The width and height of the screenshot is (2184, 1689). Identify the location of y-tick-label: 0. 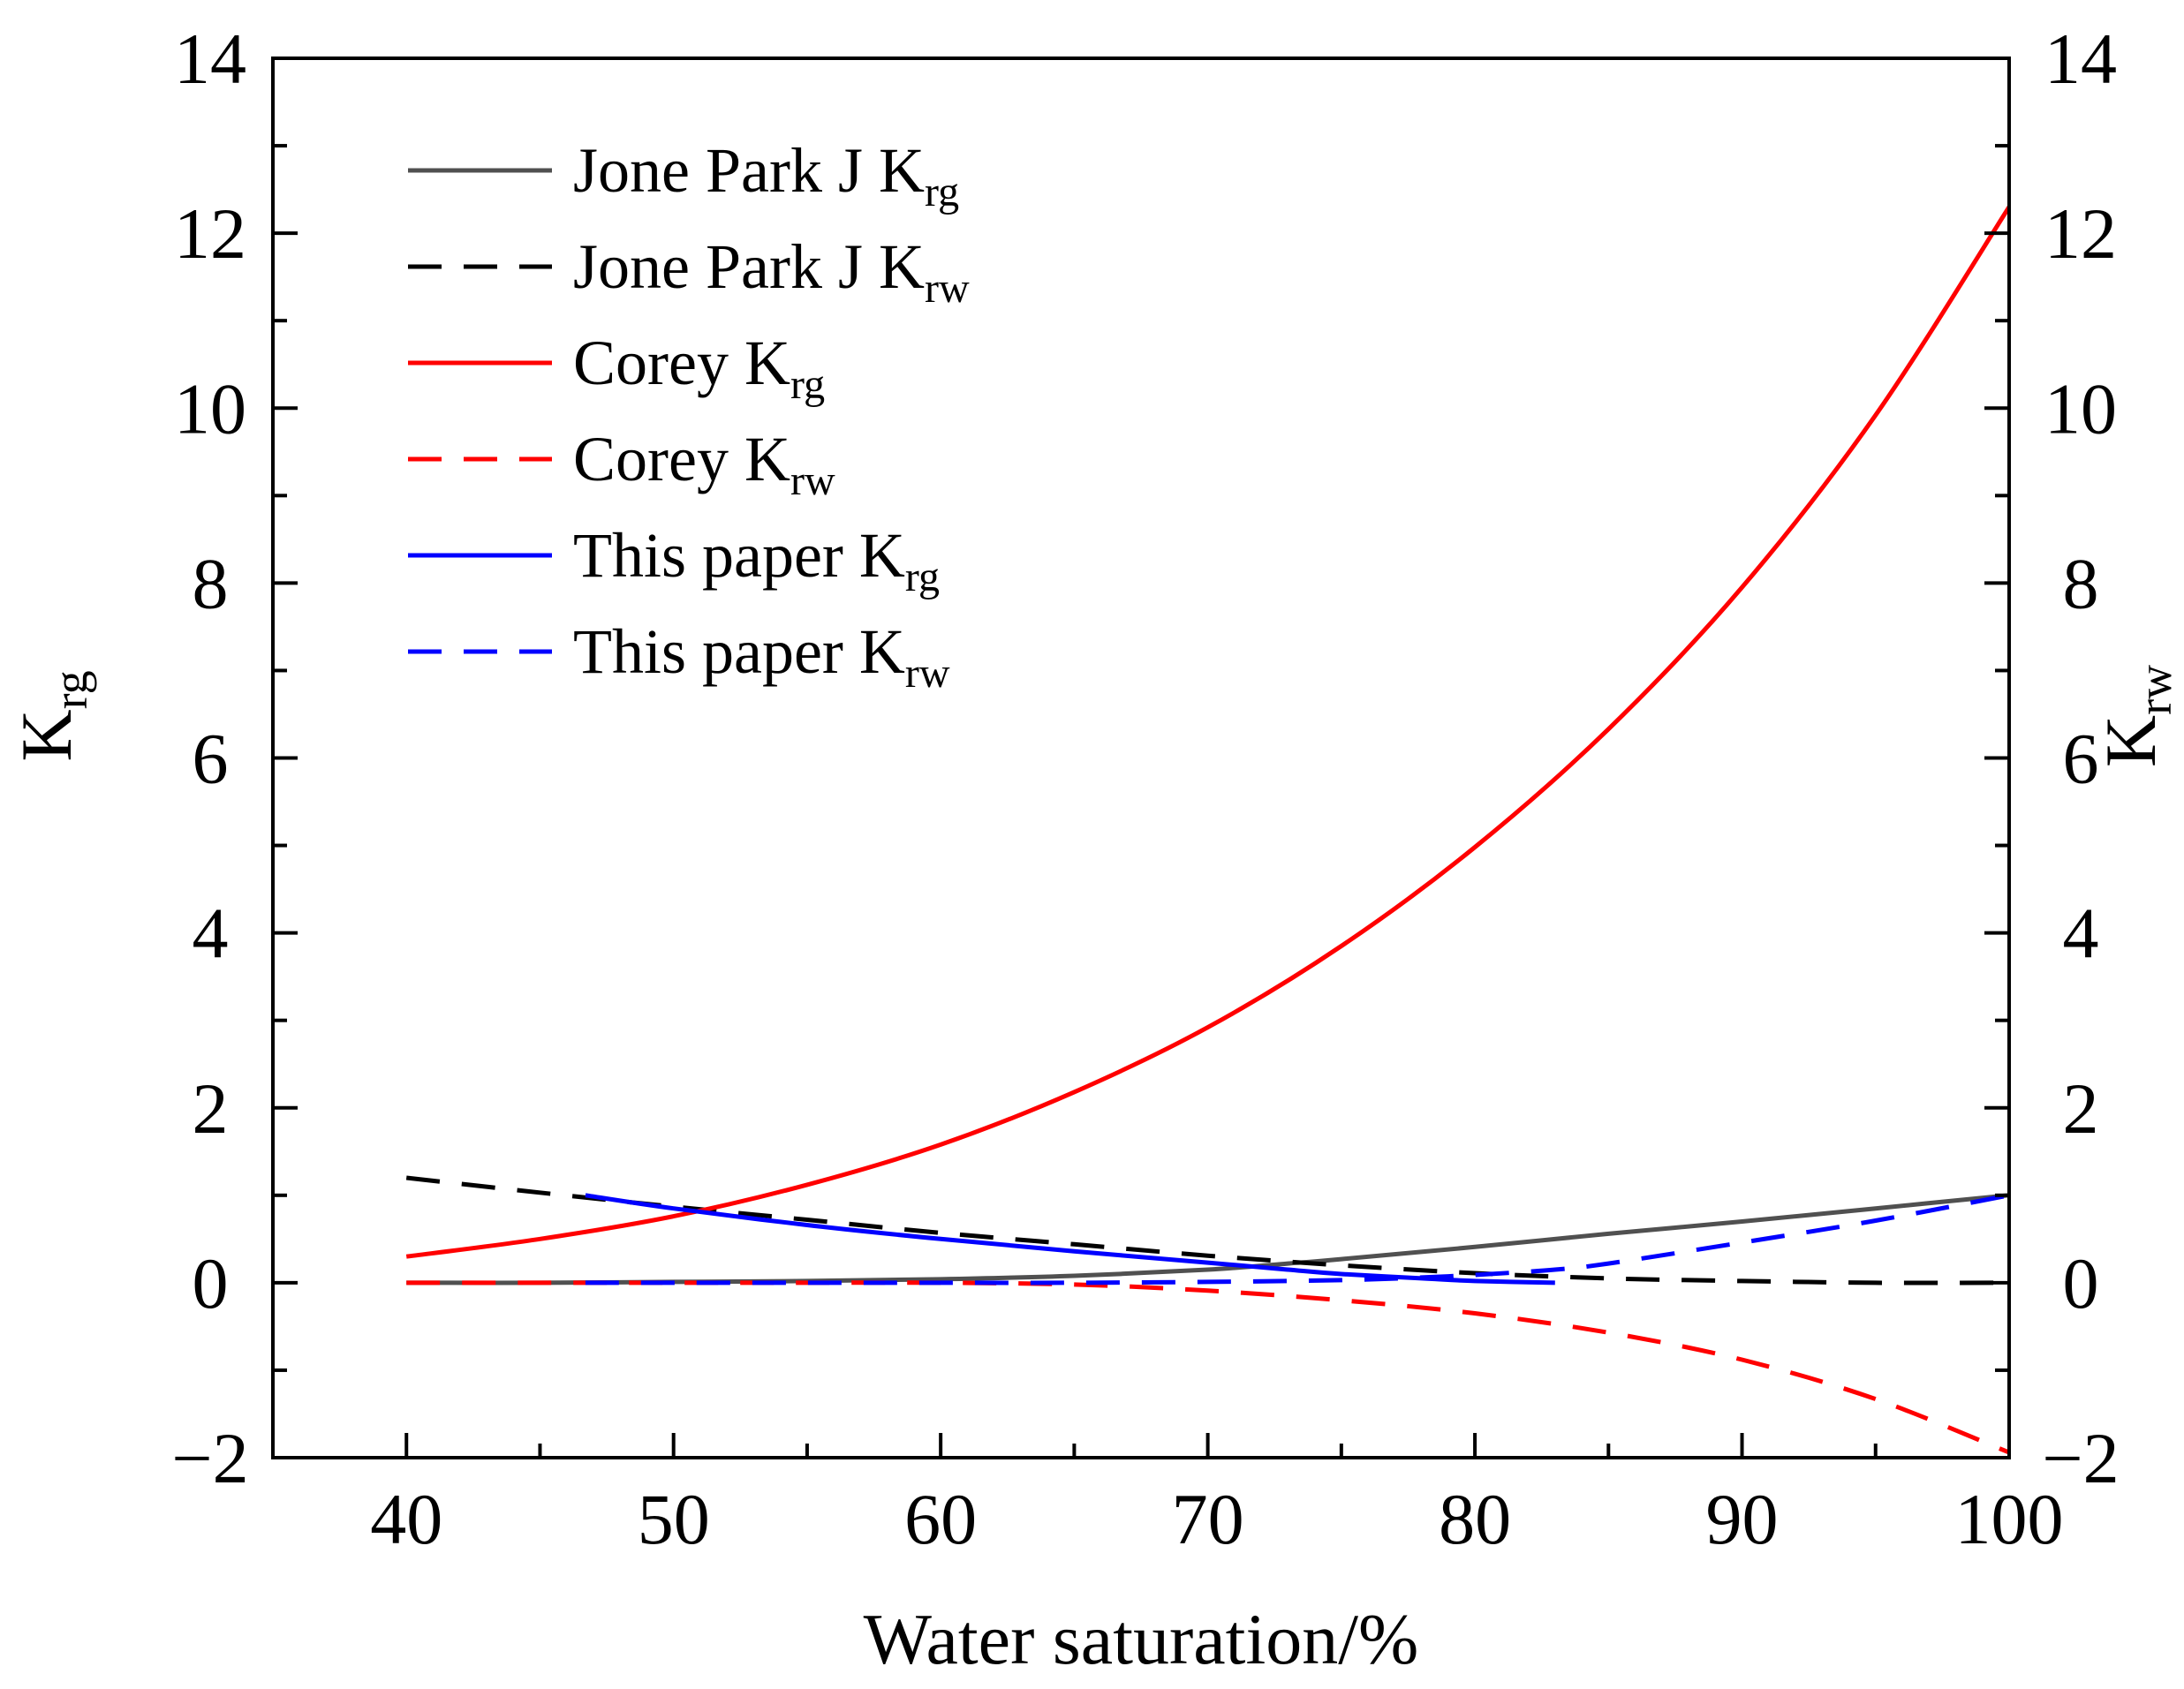
(211, 1283).